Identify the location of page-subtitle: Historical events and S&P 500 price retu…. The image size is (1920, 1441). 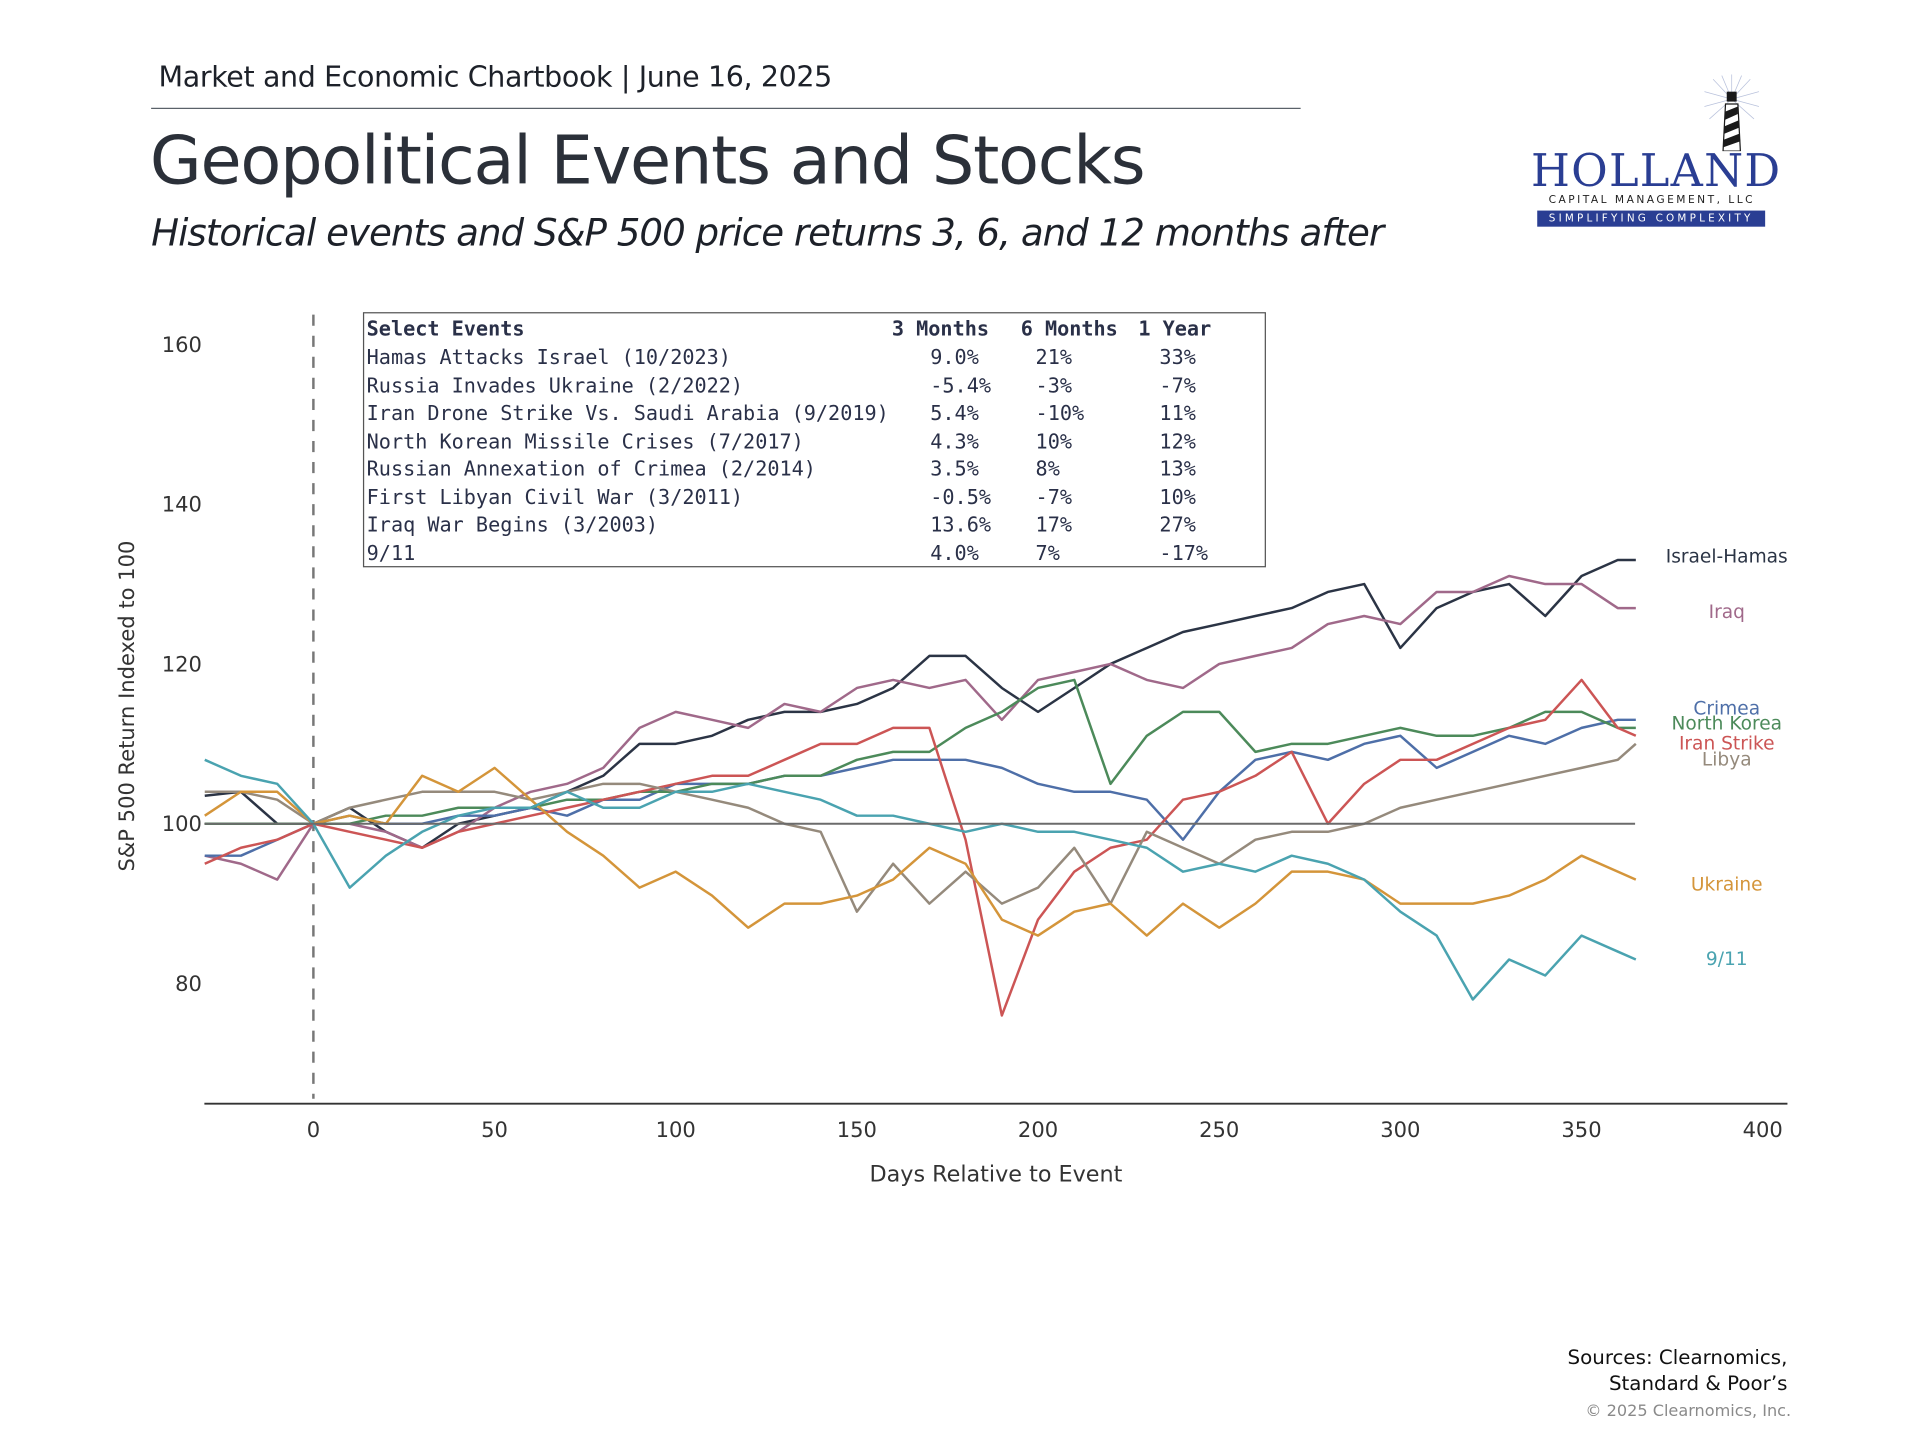
(767, 233).